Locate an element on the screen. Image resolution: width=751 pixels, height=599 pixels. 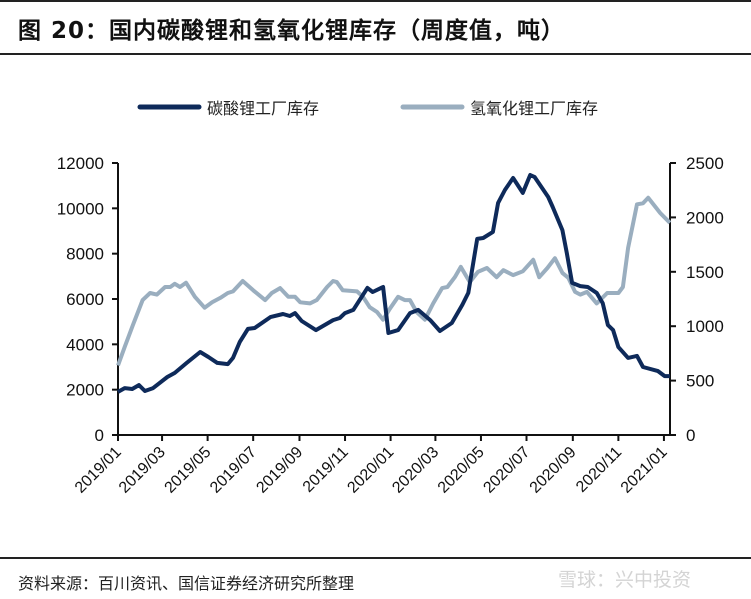
source-rule is located at coordinates (375, 558).